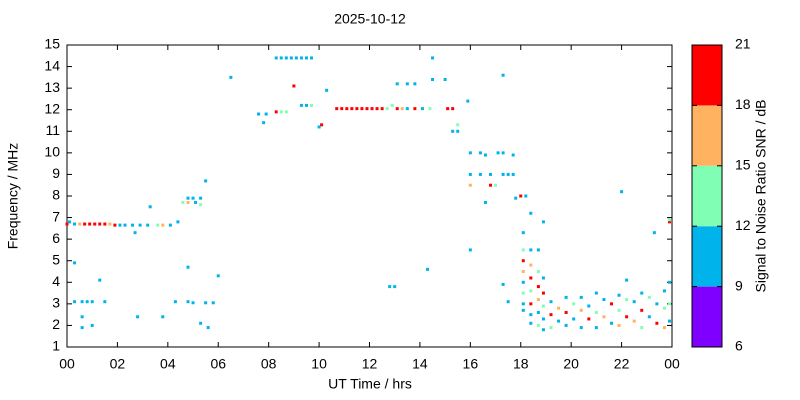 The width and height of the screenshot is (800, 400). I want to click on colorbar-tick-label: 15, so click(743, 165).